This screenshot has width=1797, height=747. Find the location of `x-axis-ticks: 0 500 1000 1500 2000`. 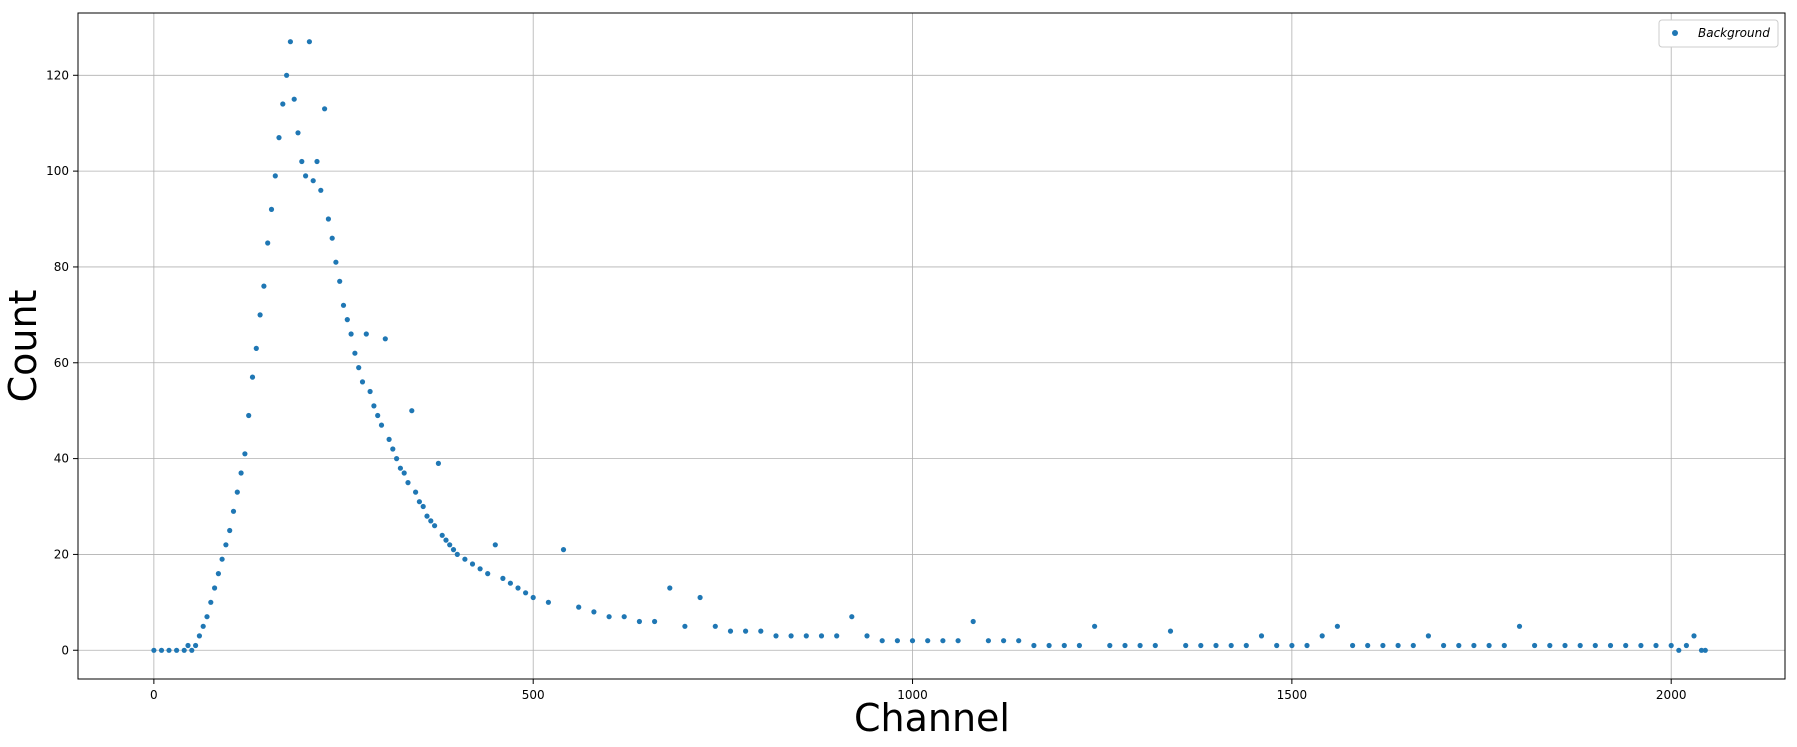

x-axis-ticks: 0 500 1000 1500 2000 is located at coordinates (918, 690).